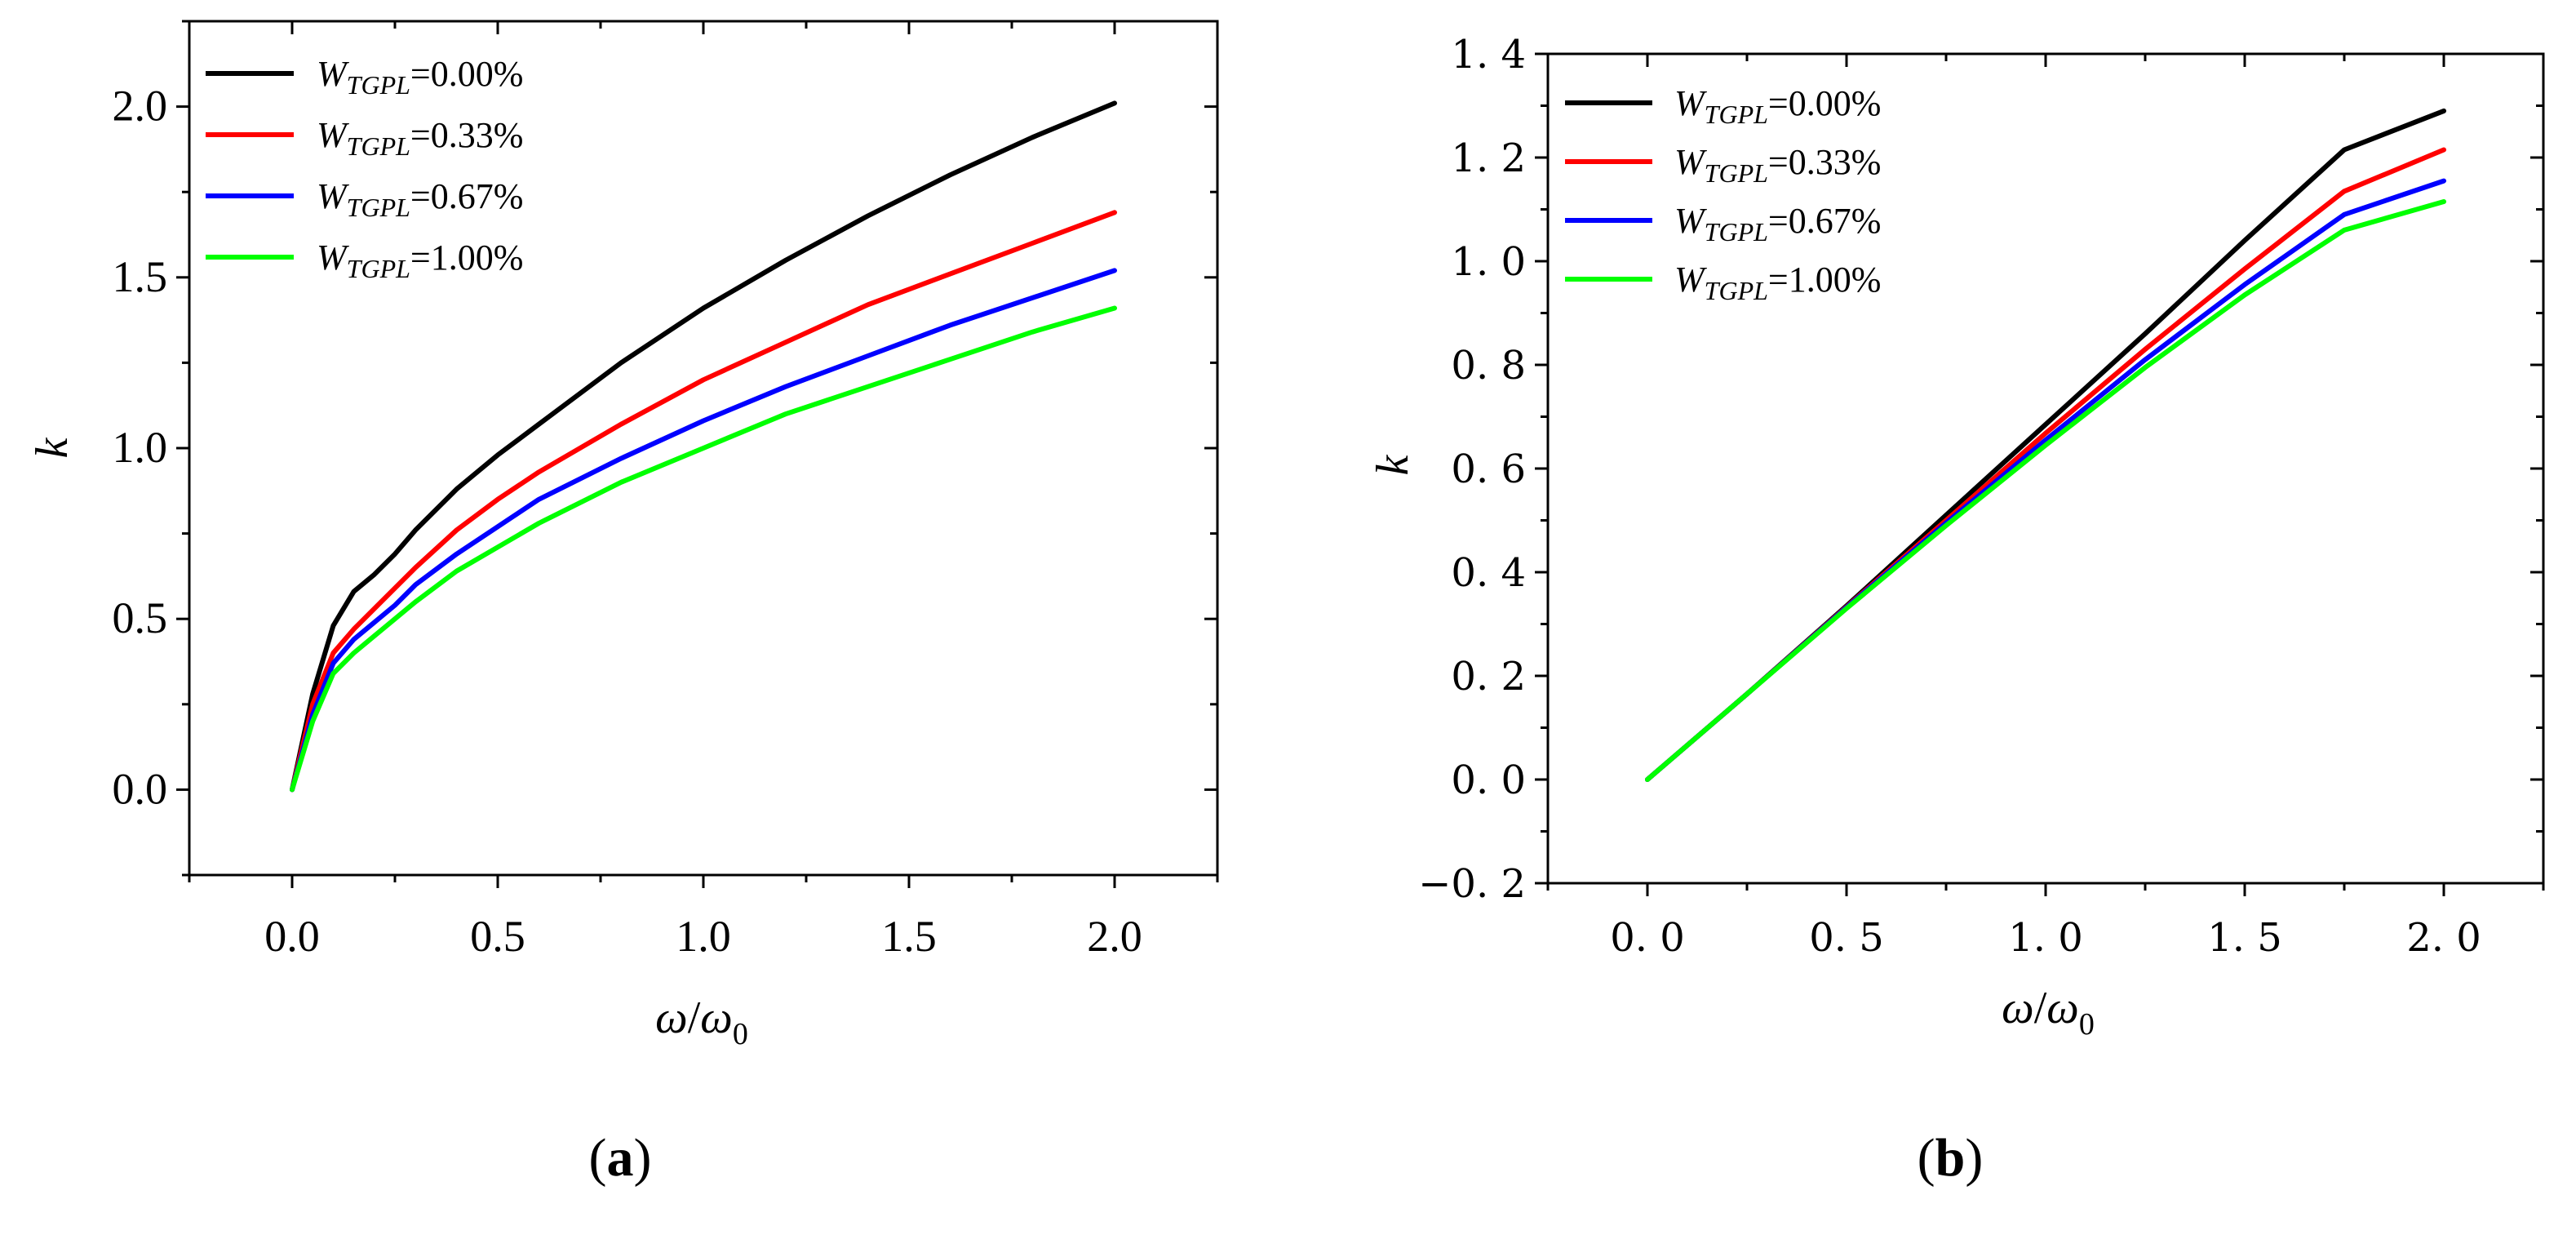  What do you see at coordinates (140, 276) in the screenshot?
I see `y-tick-label: 1.5` at bounding box center [140, 276].